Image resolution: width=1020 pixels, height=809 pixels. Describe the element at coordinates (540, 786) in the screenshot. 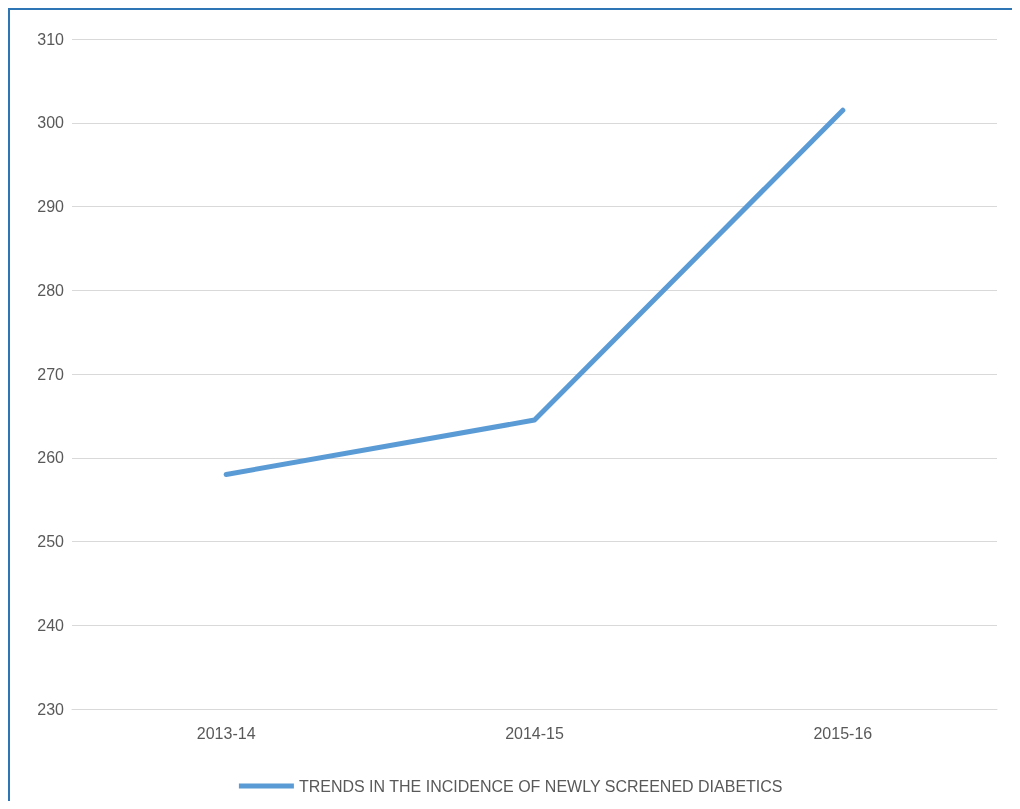

I see `legend-label: TRENDS IN THE INCIDENCE OF NEWLY SCREENED DIABETICS` at that location.